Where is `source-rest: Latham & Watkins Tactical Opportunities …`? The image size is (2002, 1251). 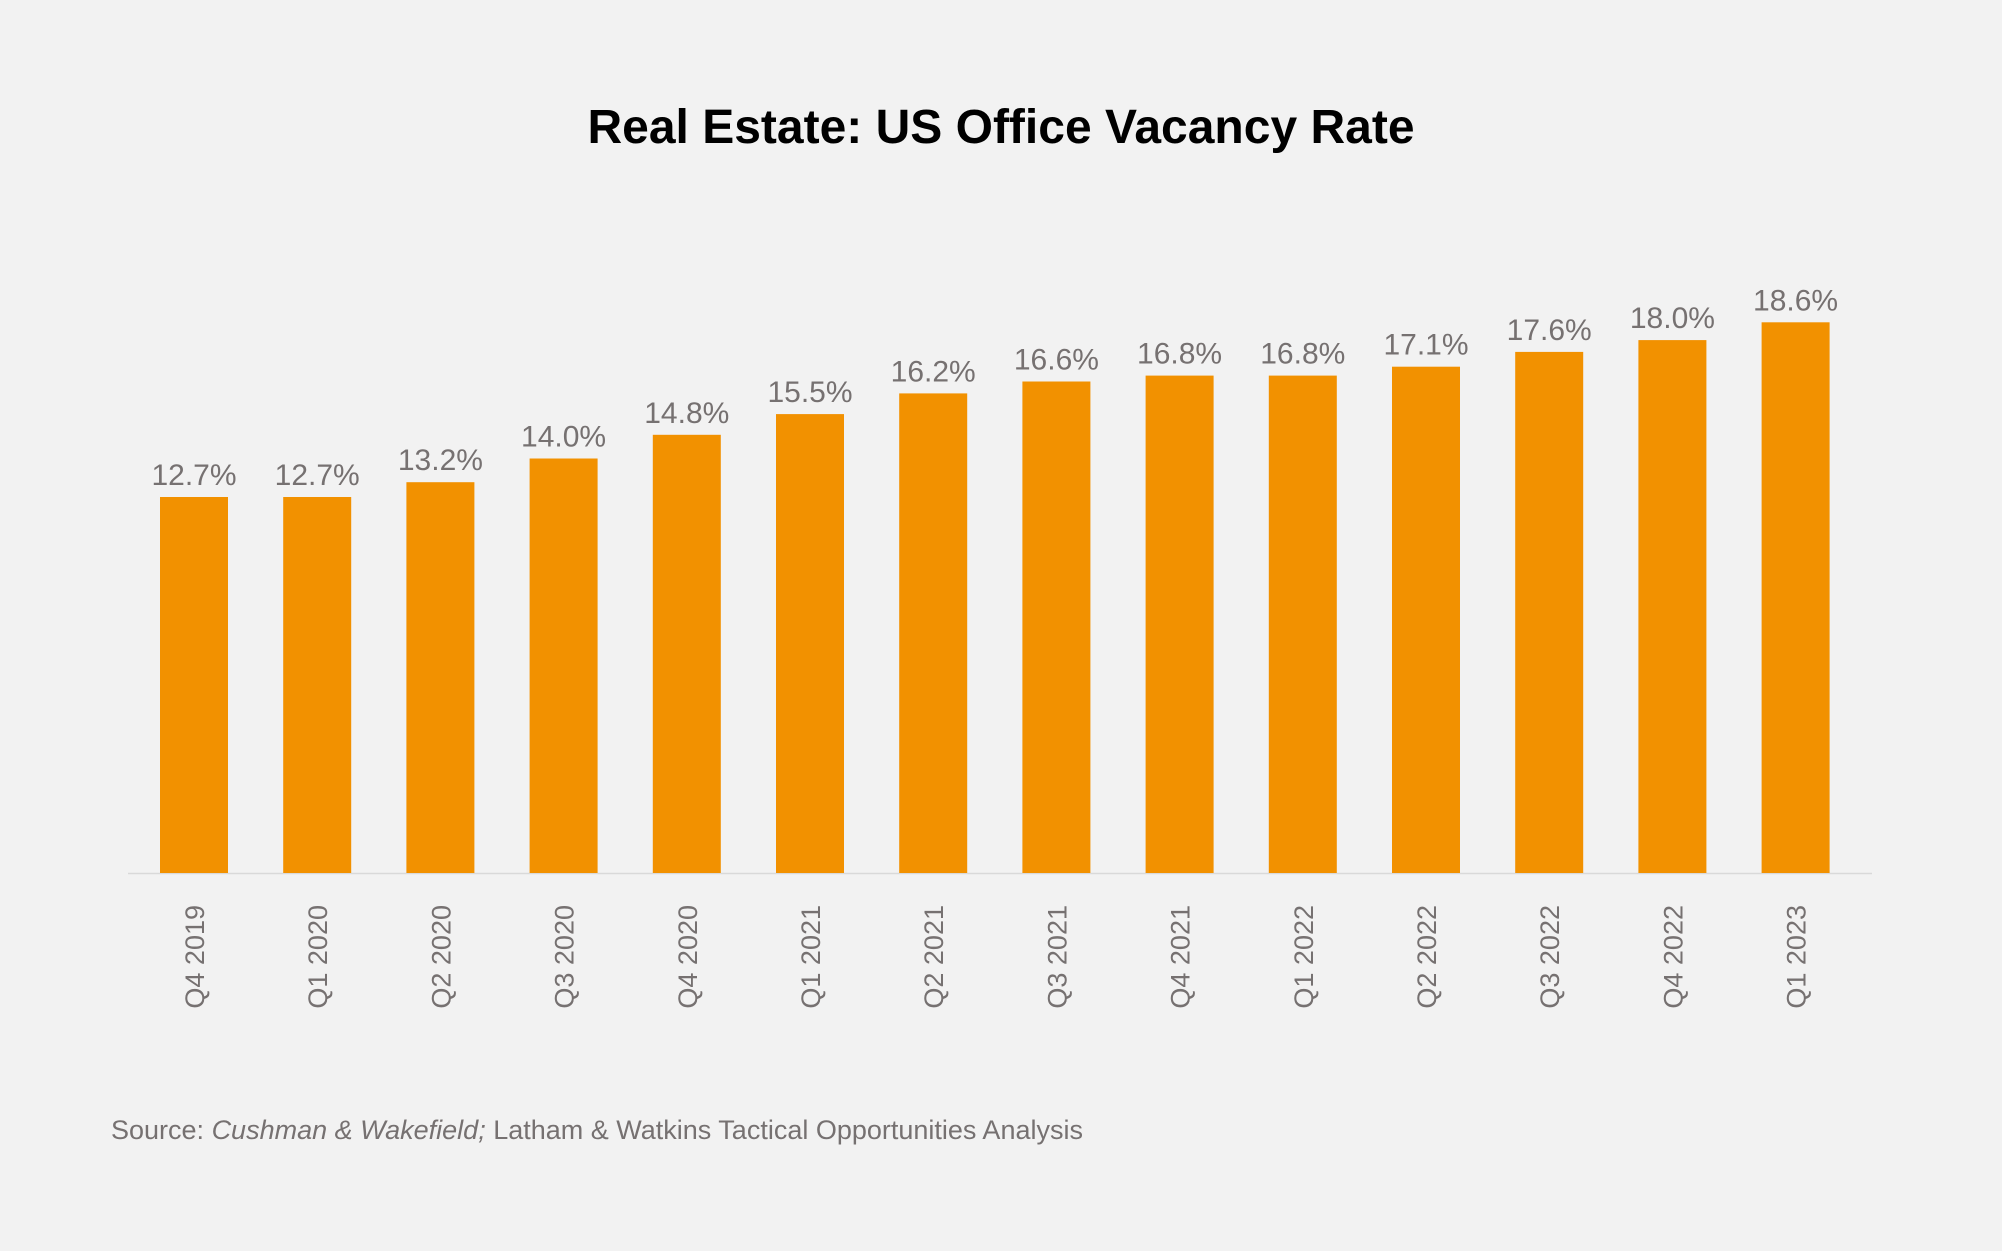 source-rest: Latham & Watkins Tactical Opportunities … is located at coordinates (784, 1130).